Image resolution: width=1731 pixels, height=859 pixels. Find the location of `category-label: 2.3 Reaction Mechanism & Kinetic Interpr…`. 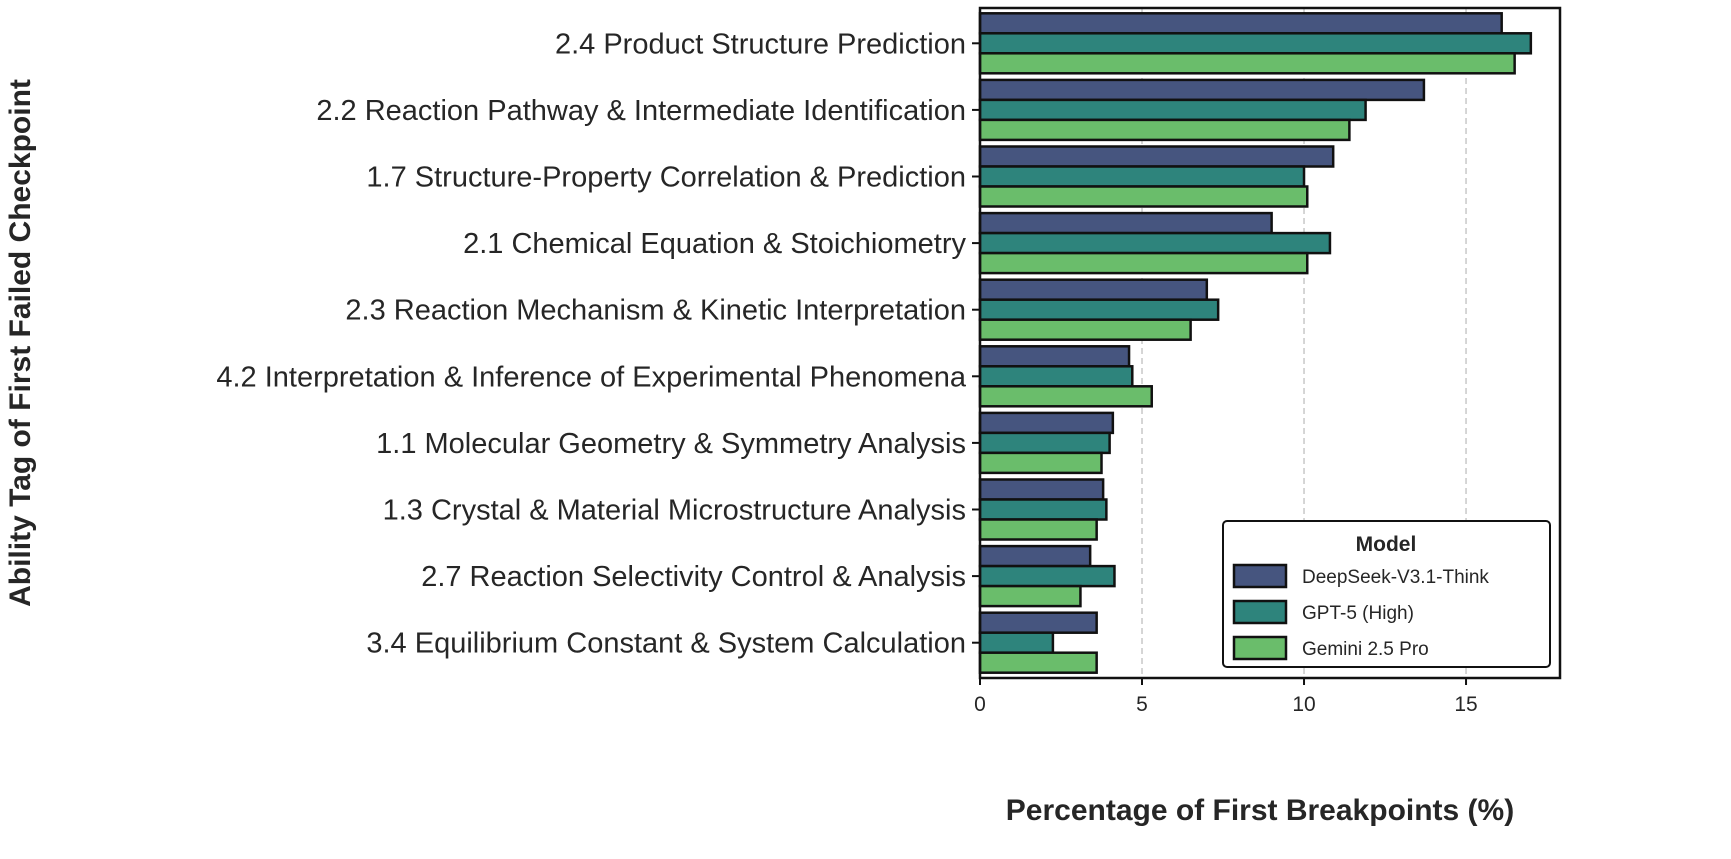

category-label: 2.3 Reaction Mechanism & Kinetic Interpr… is located at coordinates (655, 311).